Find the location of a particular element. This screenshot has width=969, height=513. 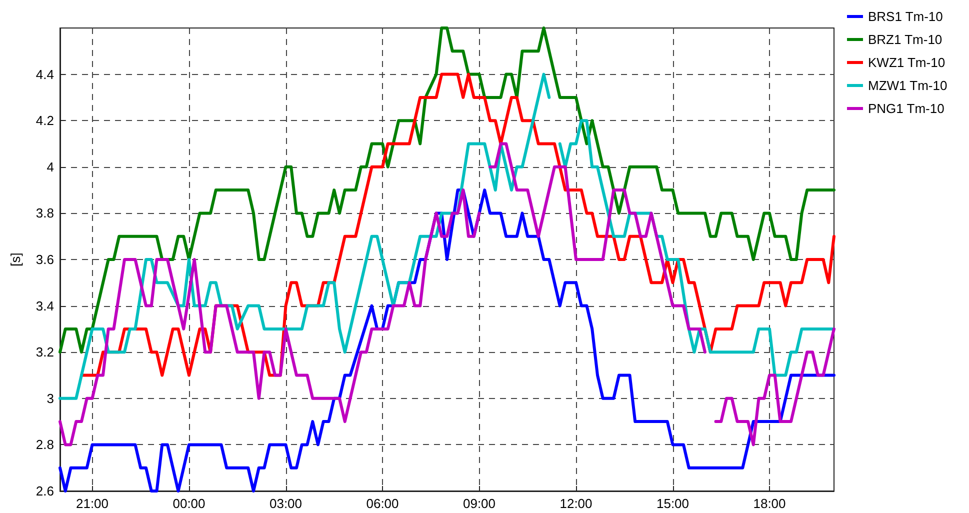

y-tick-label: 2.8 is located at coordinates (45, 444).